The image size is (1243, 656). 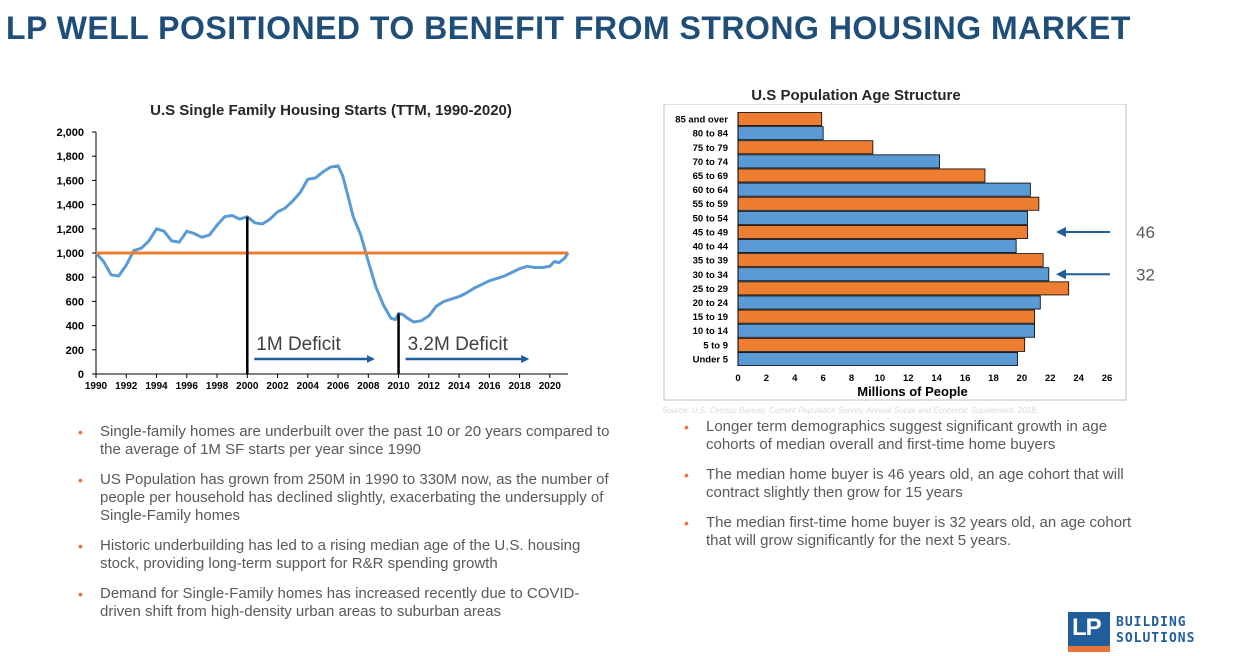 What do you see at coordinates (908, 378) in the screenshot?
I see `x-tick-label: 12` at bounding box center [908, 378].